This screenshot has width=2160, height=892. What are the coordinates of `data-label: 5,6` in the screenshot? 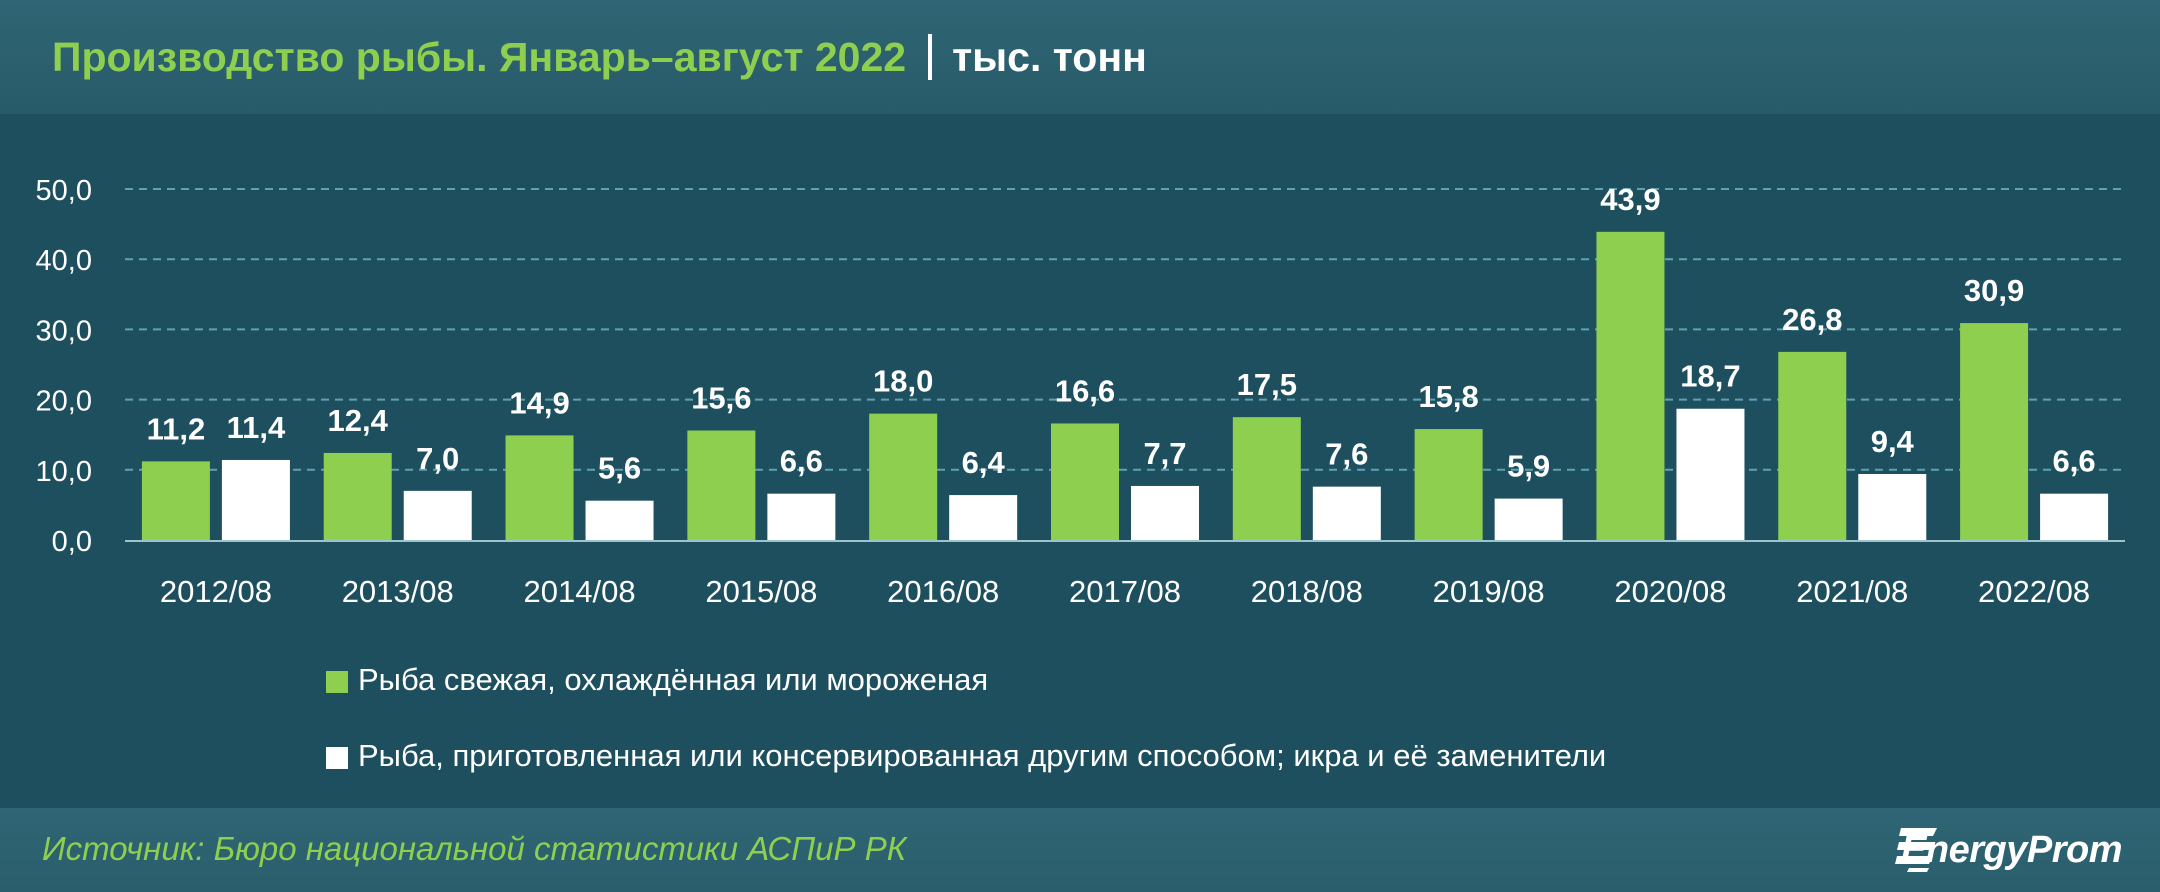 It's located at (619, 468).